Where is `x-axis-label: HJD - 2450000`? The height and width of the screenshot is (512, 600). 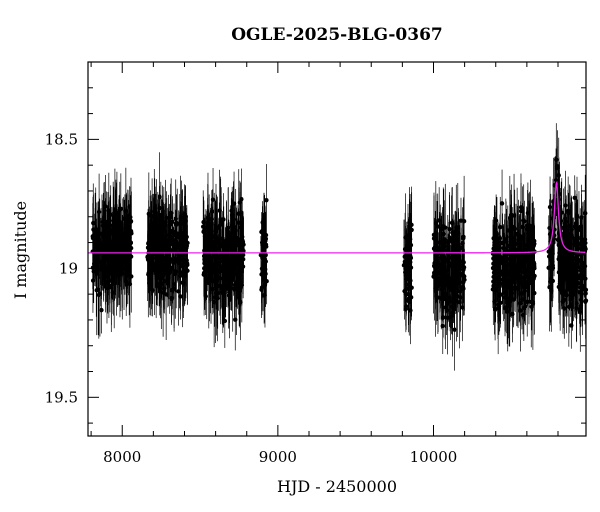
x-axis-label: HJD - 2450000 is located at coordinates (337, 486).